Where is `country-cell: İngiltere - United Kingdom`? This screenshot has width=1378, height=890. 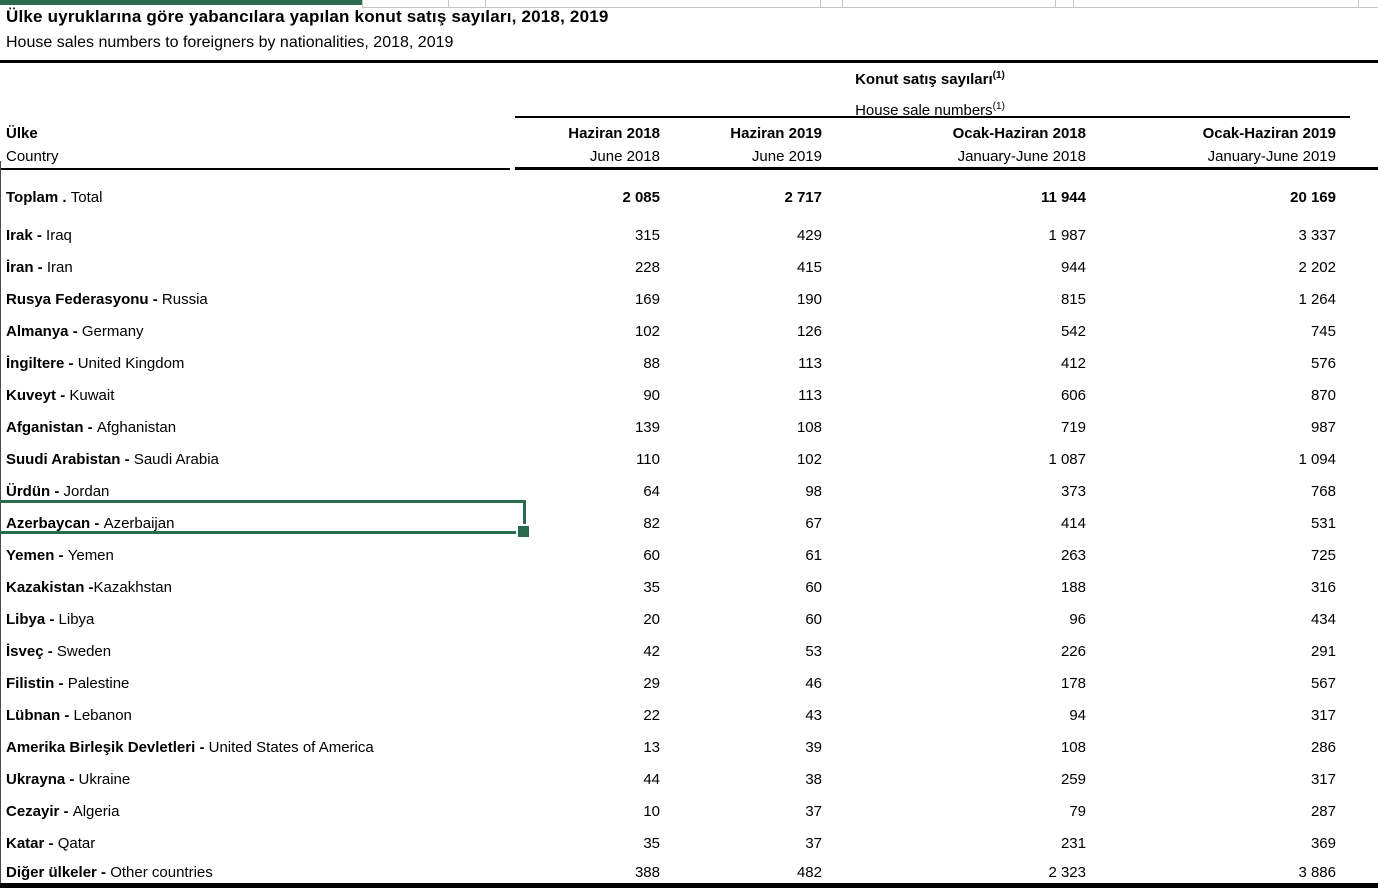 country-cell: İngiltere - United Kingdom is located at coordinates (257, 363).